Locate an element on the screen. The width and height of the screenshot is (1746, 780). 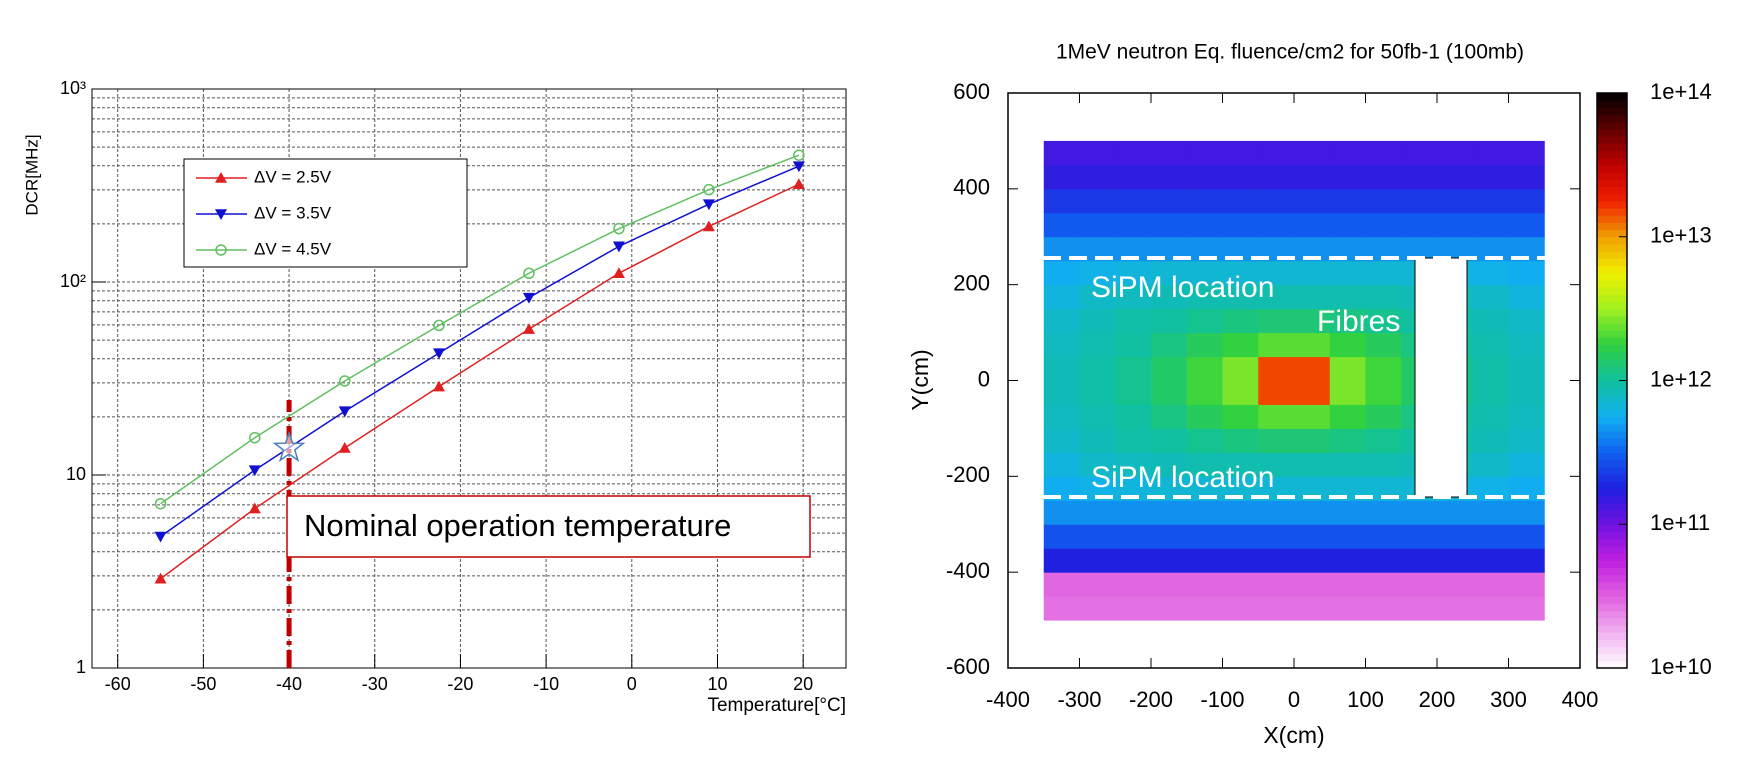
y-tick-label: 10² is located at coordinates (73, 281).